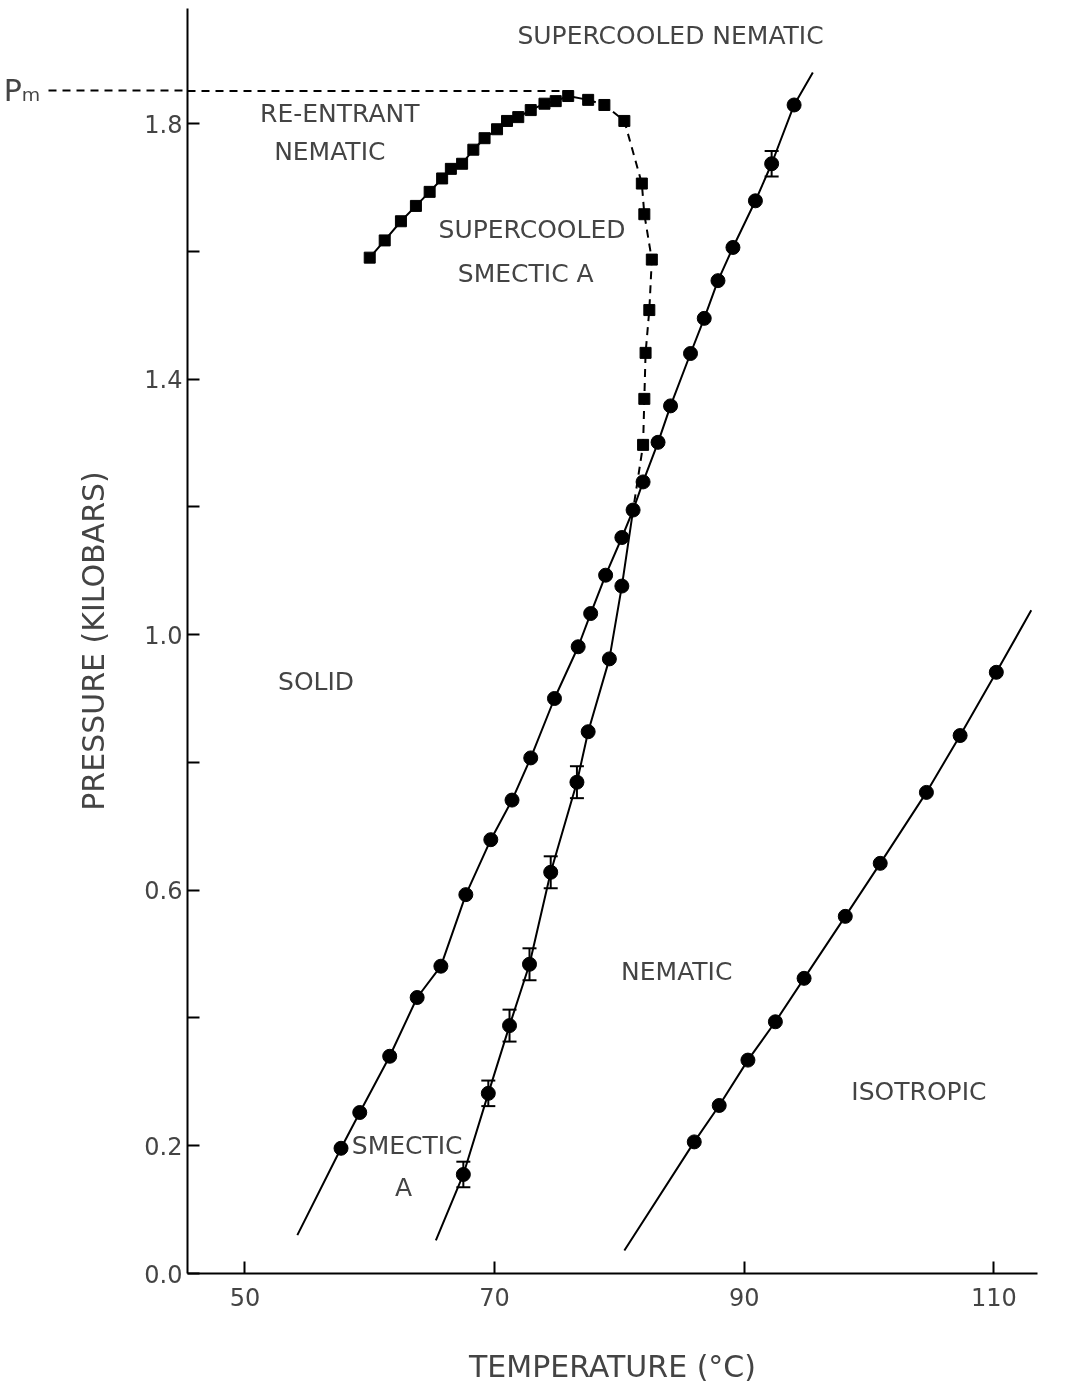 The height and width of the screenshot is (1389, 1067). Describe the element at coordinates (163, 1274) in the screenshot. I see `y-tick-label: 0.0` at that location.